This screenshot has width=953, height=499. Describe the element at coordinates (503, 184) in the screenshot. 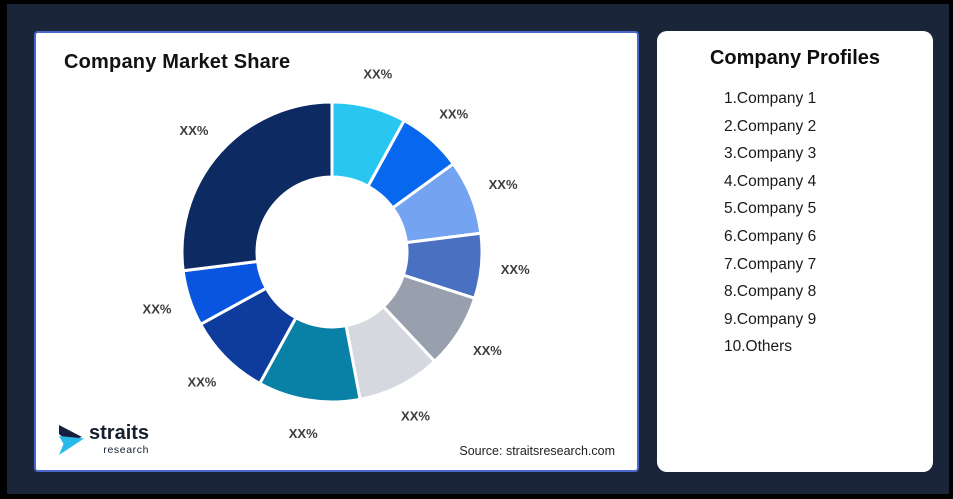

I see `slice-label-3: XX%` at that location.